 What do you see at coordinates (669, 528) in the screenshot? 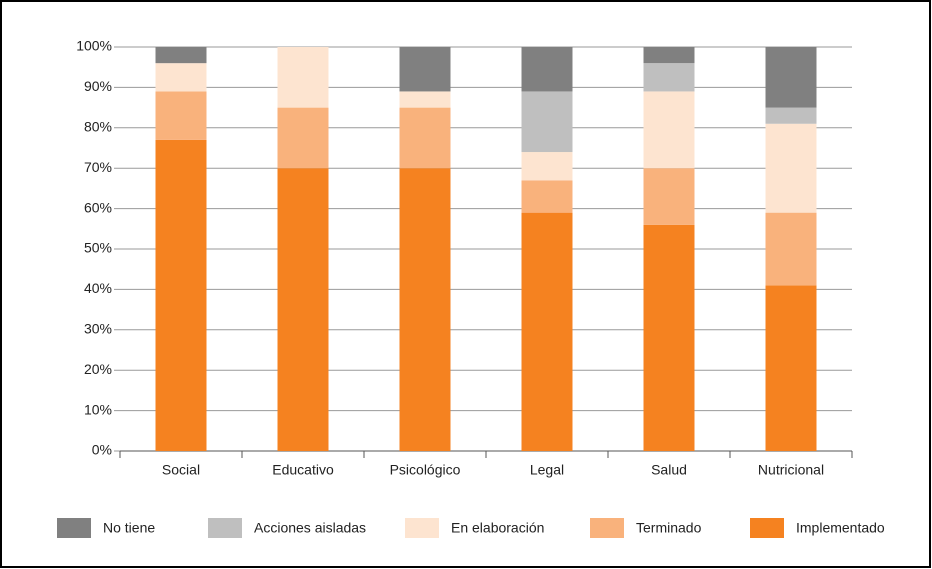
I see `legend-label: Terminado` at bounding box center [669, 528].